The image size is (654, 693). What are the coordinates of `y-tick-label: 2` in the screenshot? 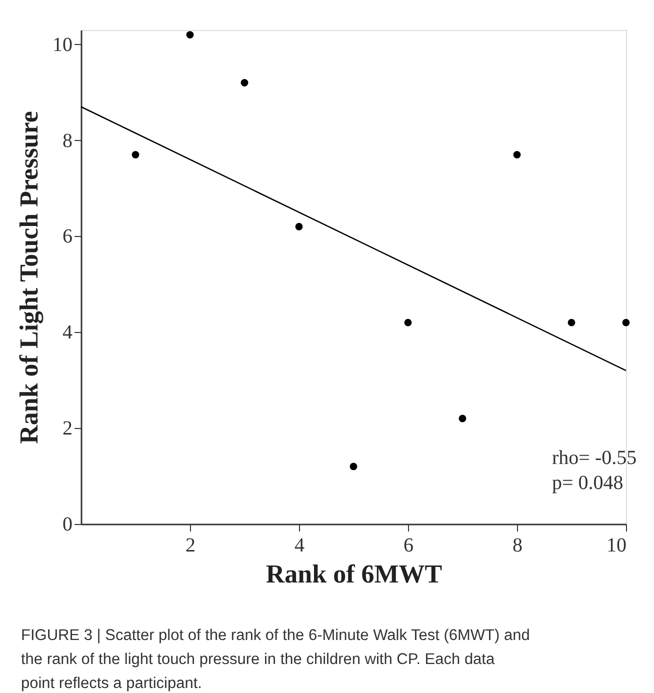 It's located at (67, 429).